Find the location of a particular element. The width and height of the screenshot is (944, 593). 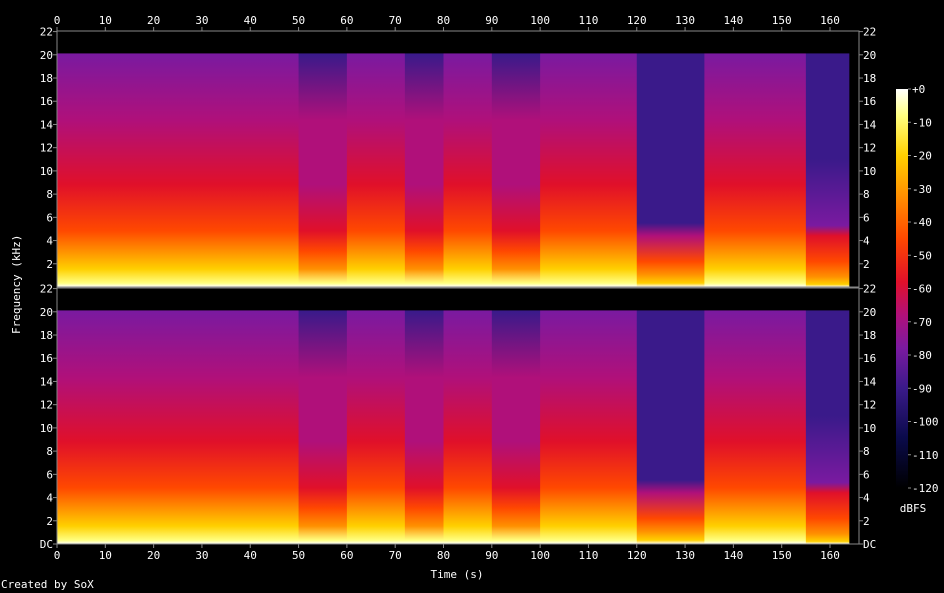

x-tick-label: 80 is located at coordinates (443, 555).